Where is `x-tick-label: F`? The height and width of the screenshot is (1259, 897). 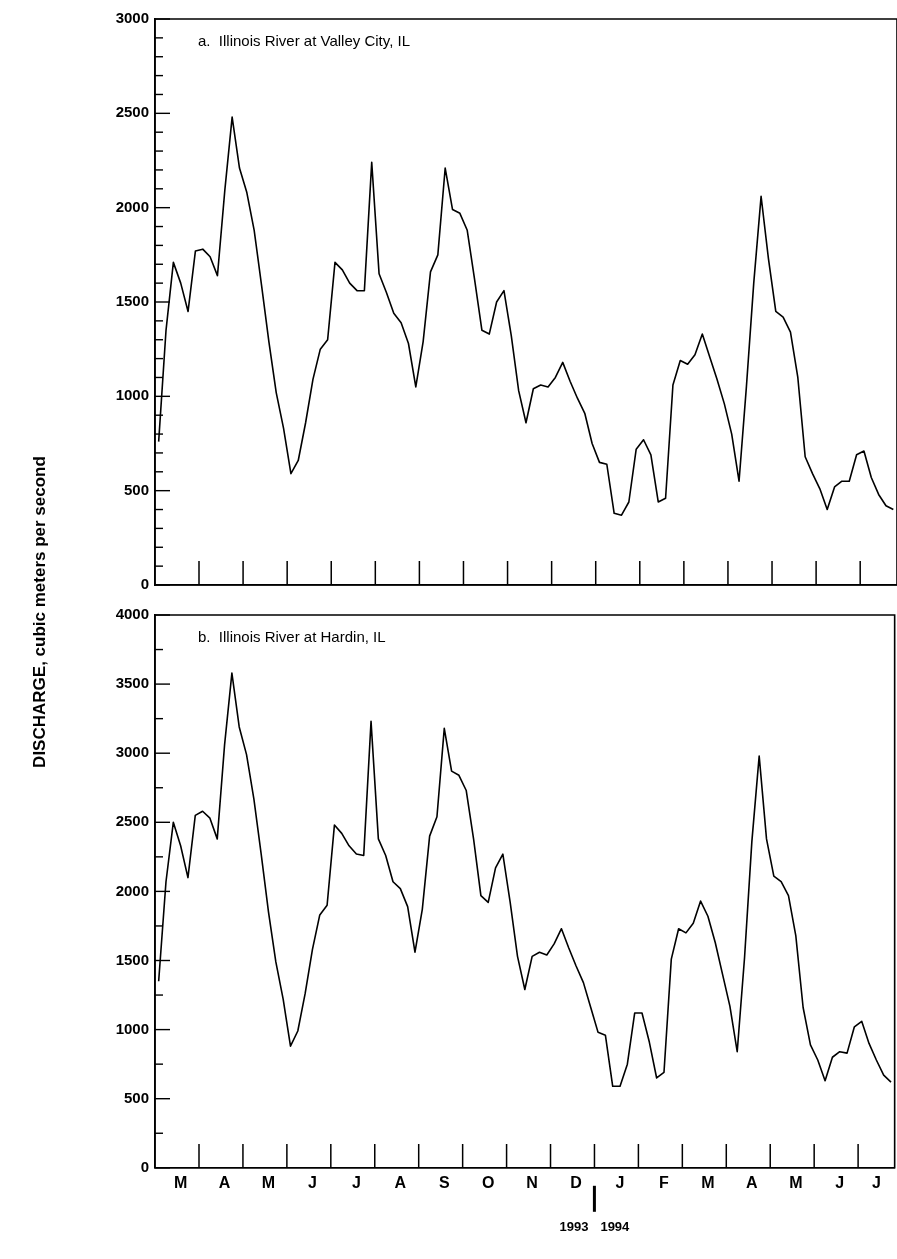
x-tick-label: F is located at coordinates (664, 1182).